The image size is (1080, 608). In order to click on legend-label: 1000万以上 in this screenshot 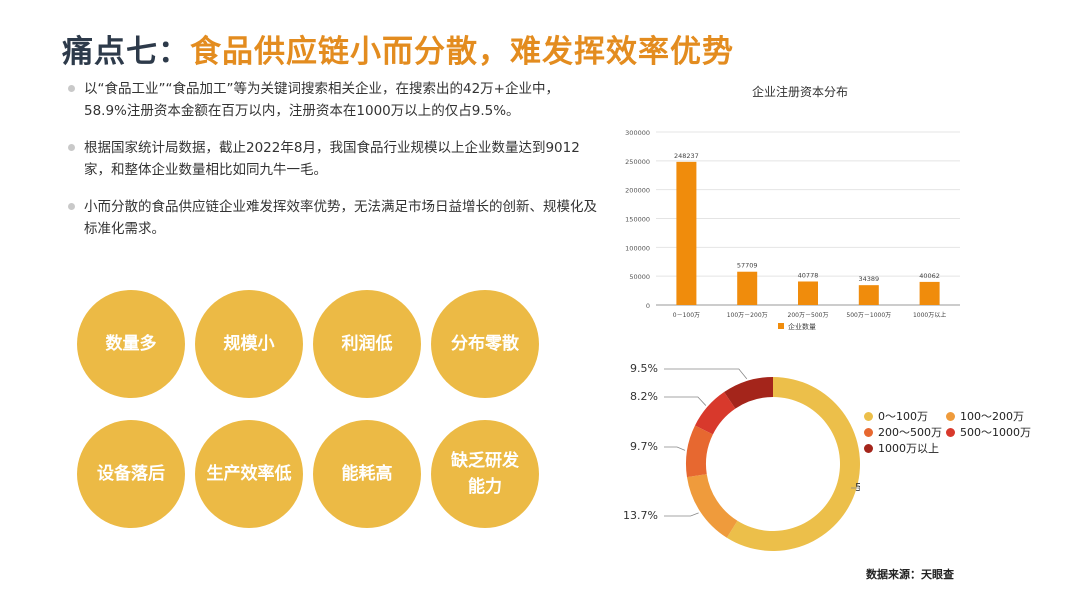, I will do `click(908, 448)`.